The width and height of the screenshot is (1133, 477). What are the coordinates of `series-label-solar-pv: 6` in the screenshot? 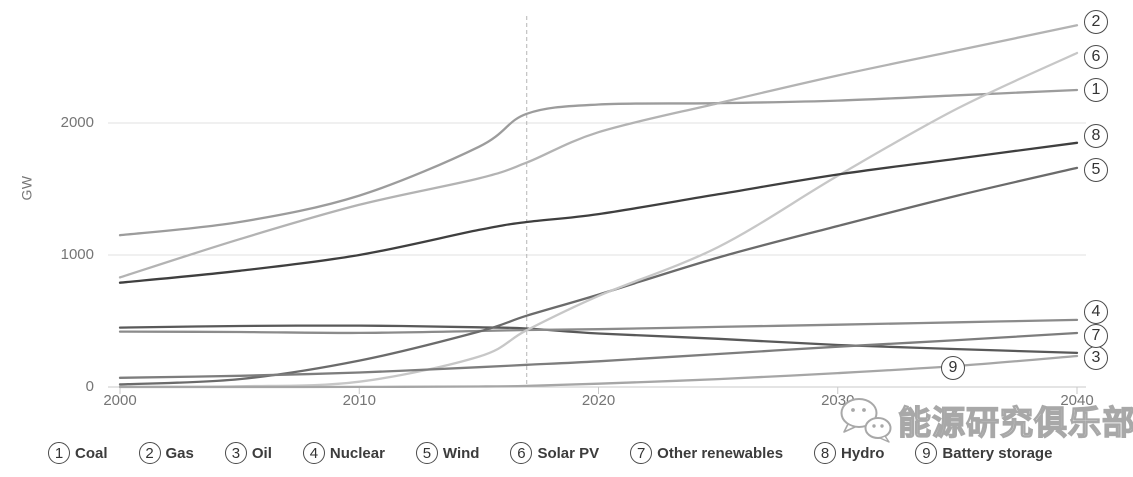 It's located at (1096, 57).